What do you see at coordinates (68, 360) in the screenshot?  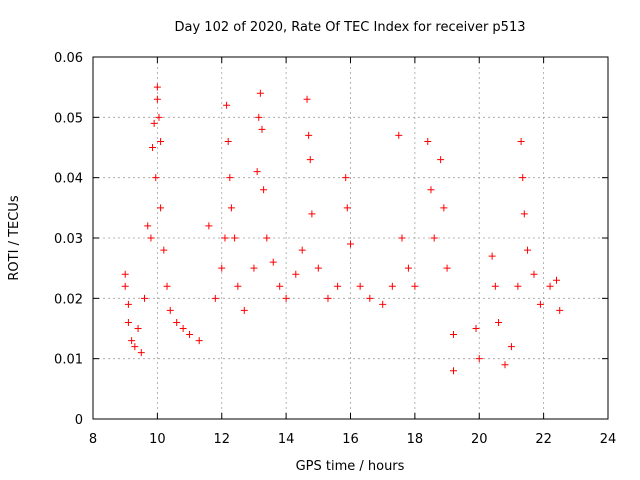 I see `y-tick-label: 0.01` at bounding box center [68, 360].